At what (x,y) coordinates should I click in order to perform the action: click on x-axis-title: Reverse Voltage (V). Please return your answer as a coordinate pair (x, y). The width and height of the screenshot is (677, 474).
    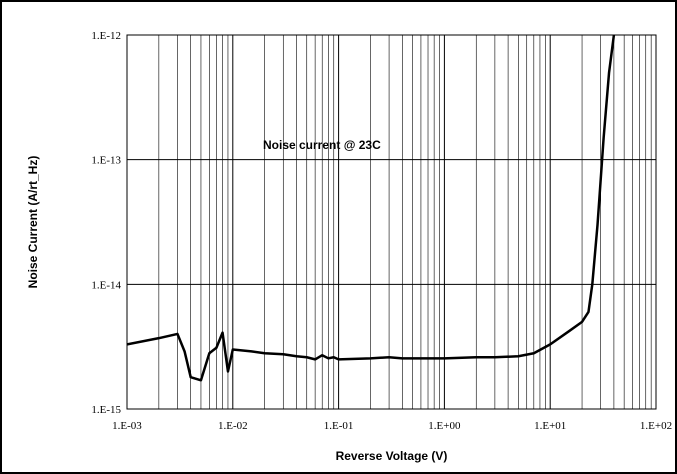
    Looking at the image, I should click on (392, 456).